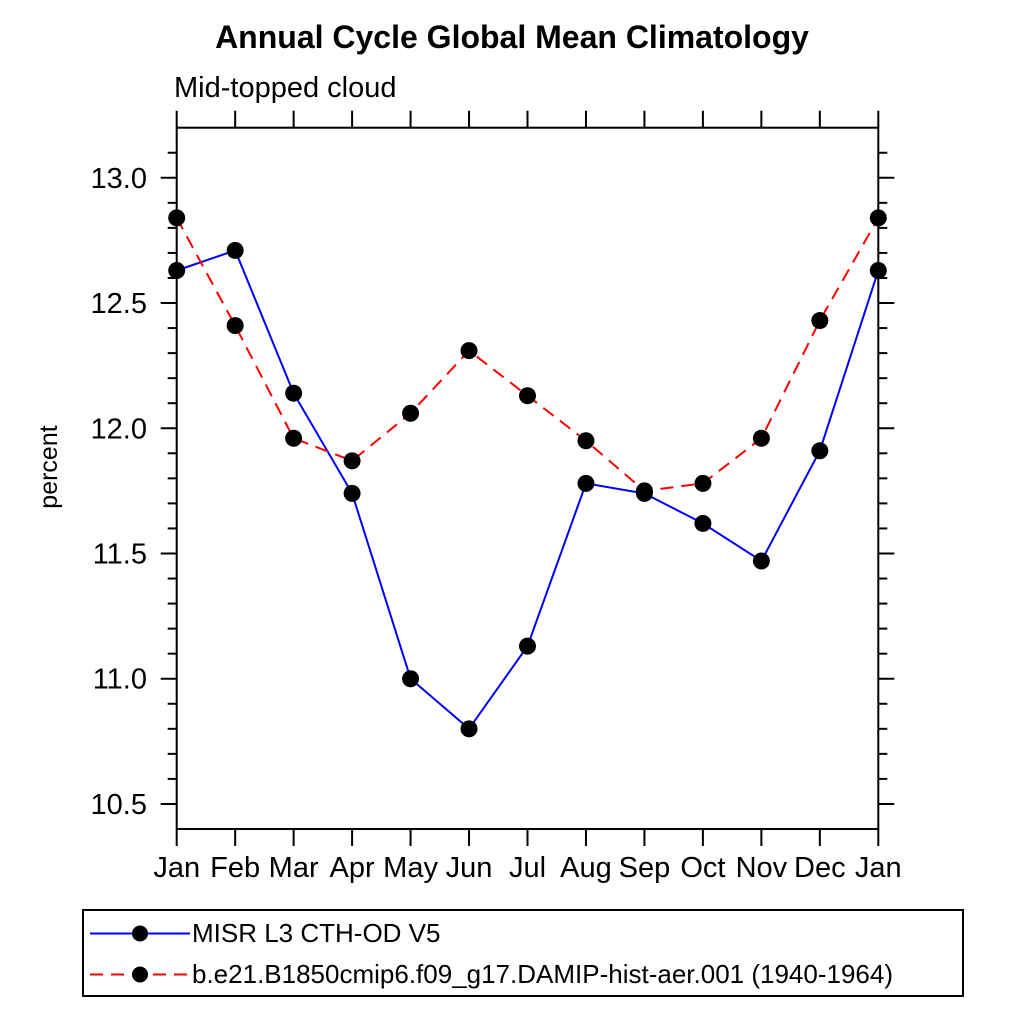 This screenshot has height=1024, width=1024. What do you see at coordinates (119, 179) in the screenshot?
I see `y-tick-label: 13.0` at bounding box center [119, 179].